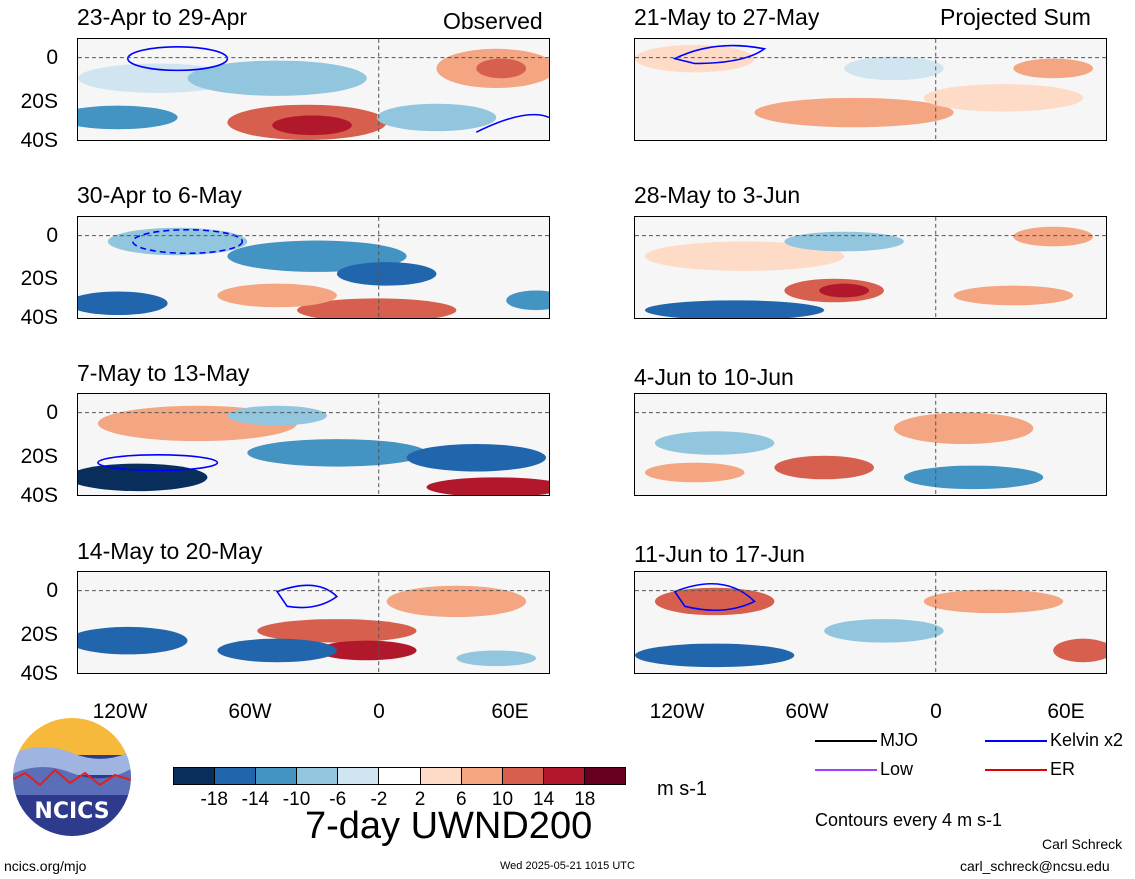 The width and height of the screenshot is (1135, 879). I want to click on panel-title: 21-May to 27-May, so click(727, 17).